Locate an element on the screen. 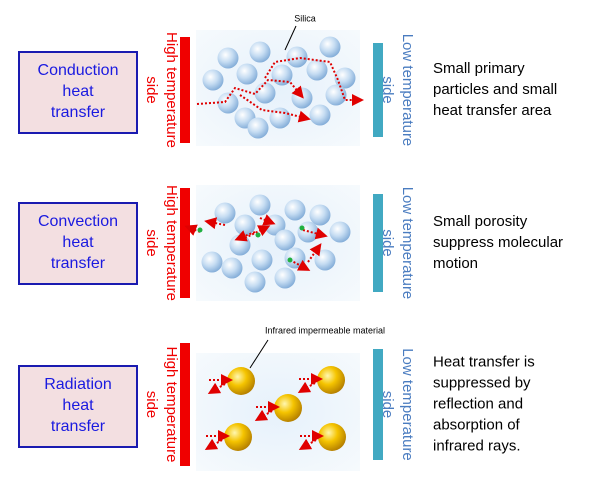 The height and width of the screenshot is (485, 600). annotation: Silica is located at coordinates (305, 18).